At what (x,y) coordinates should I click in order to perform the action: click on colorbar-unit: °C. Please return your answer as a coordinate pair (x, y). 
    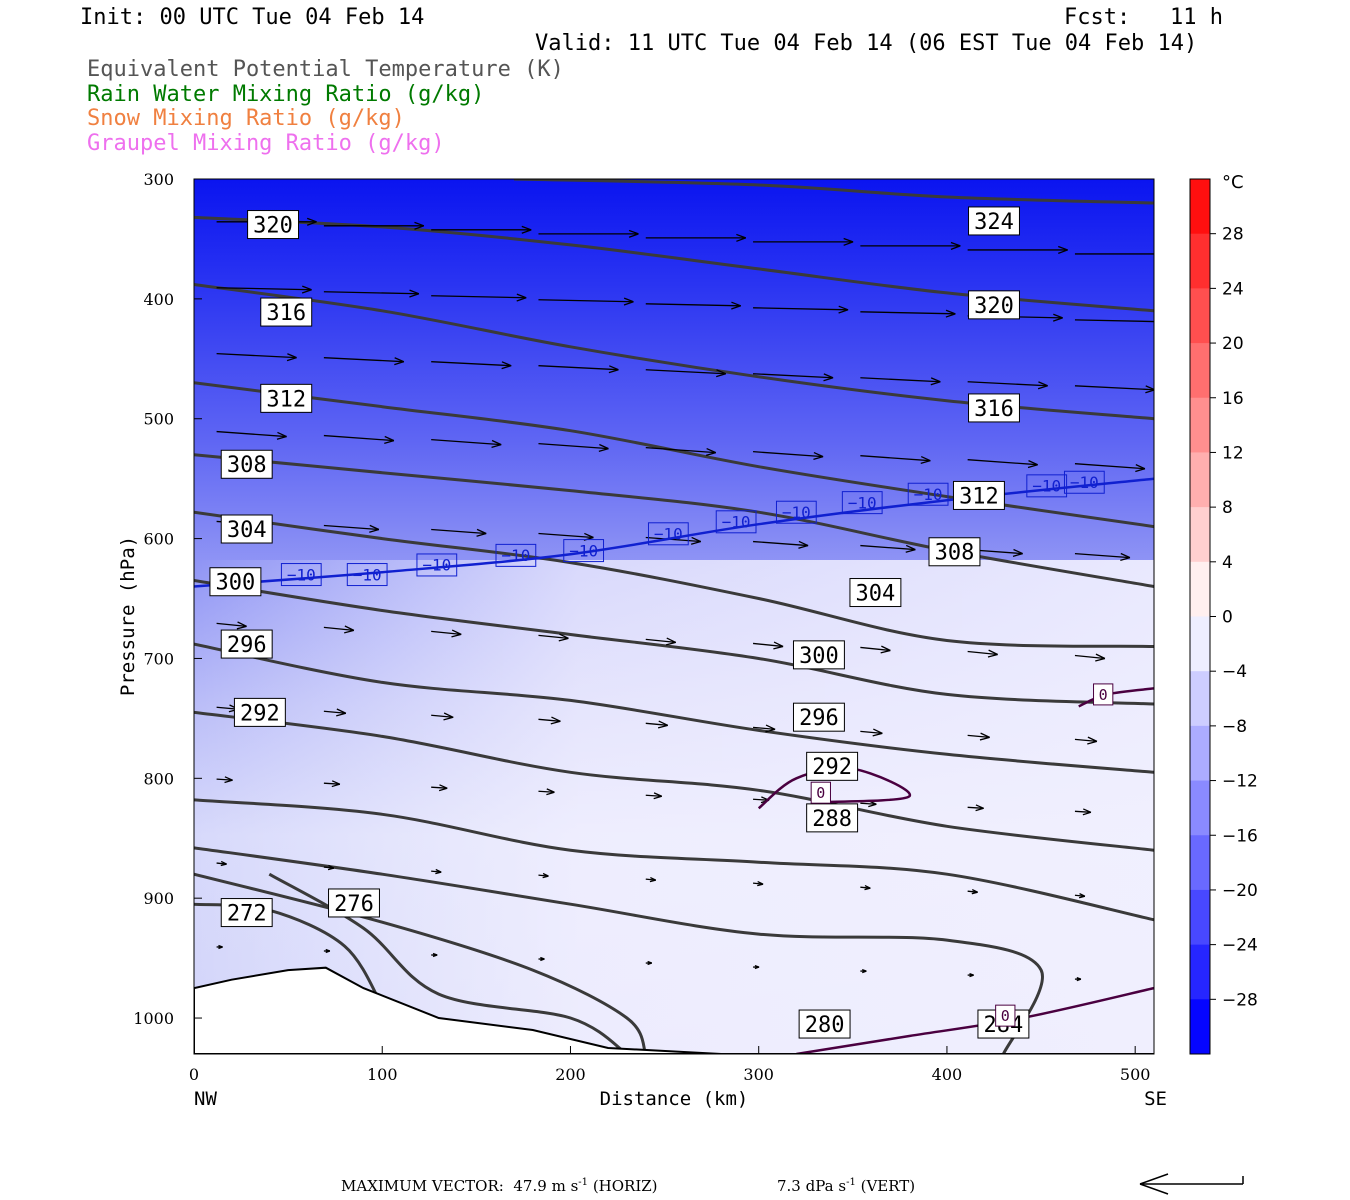
    Looking at the image, I should click on (1233, 182).